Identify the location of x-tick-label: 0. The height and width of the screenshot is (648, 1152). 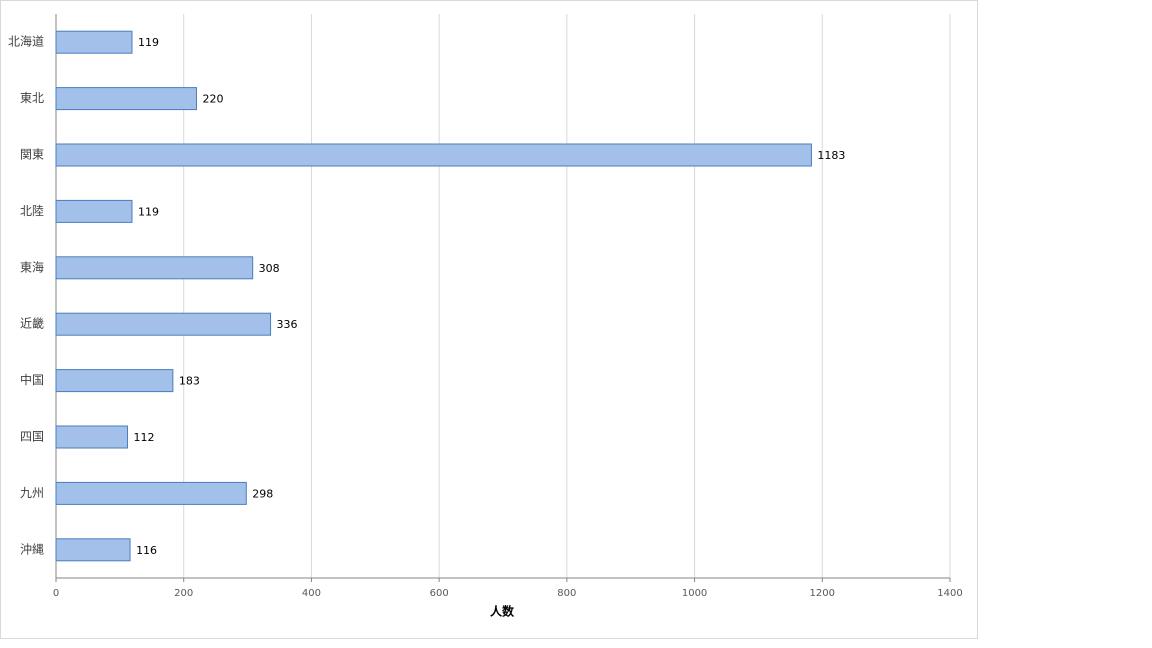
(56, 593).